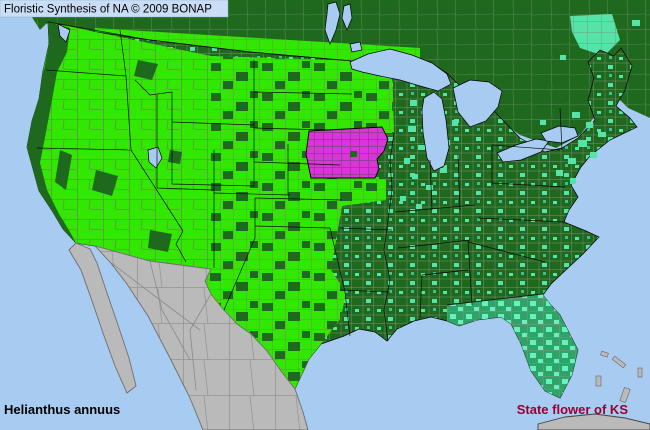 Image resolution: width=650 pixels, height=430 pixels. What do you see at coordinates (102, 318) in the screenshot?
I see `baja-california` at bounding box center [102, 318].